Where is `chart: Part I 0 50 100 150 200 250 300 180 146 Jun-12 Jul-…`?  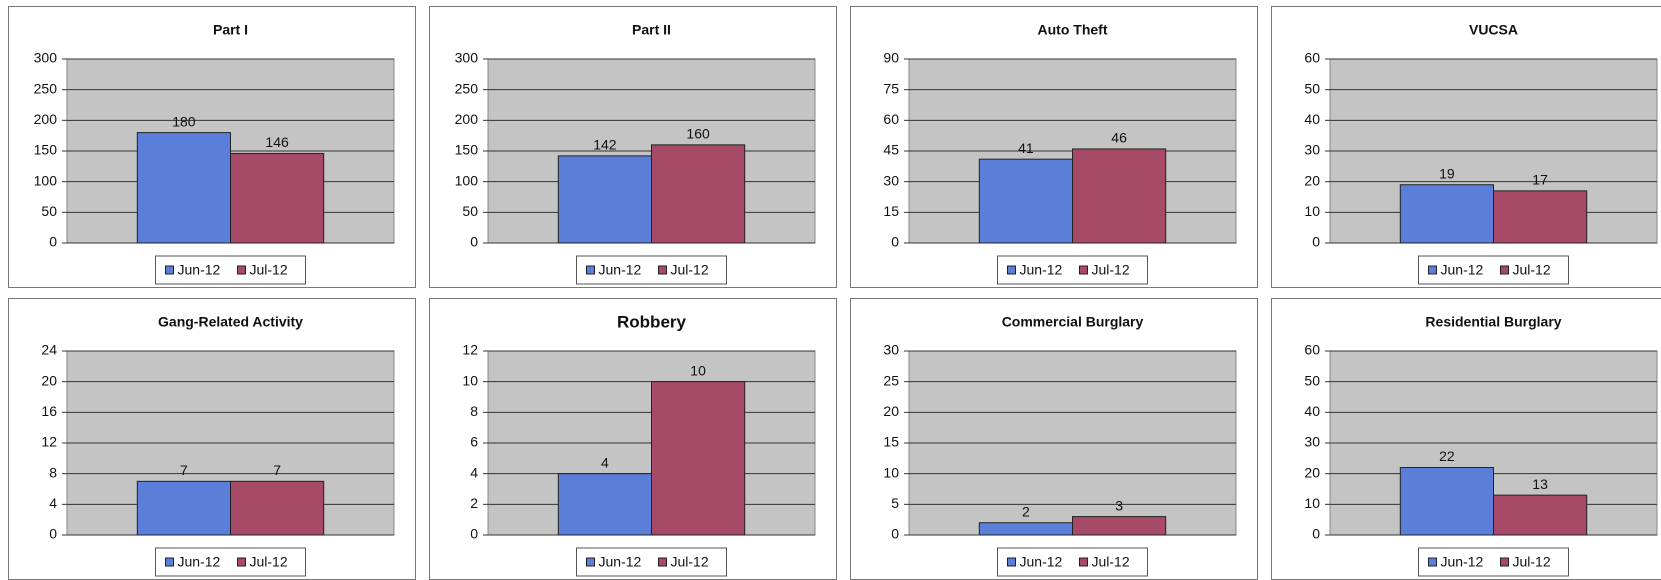
chart: Part I 0 50 100 150 200 250 300 180 146 Jun-12 Jul-… is located at coordinates (214, 153).